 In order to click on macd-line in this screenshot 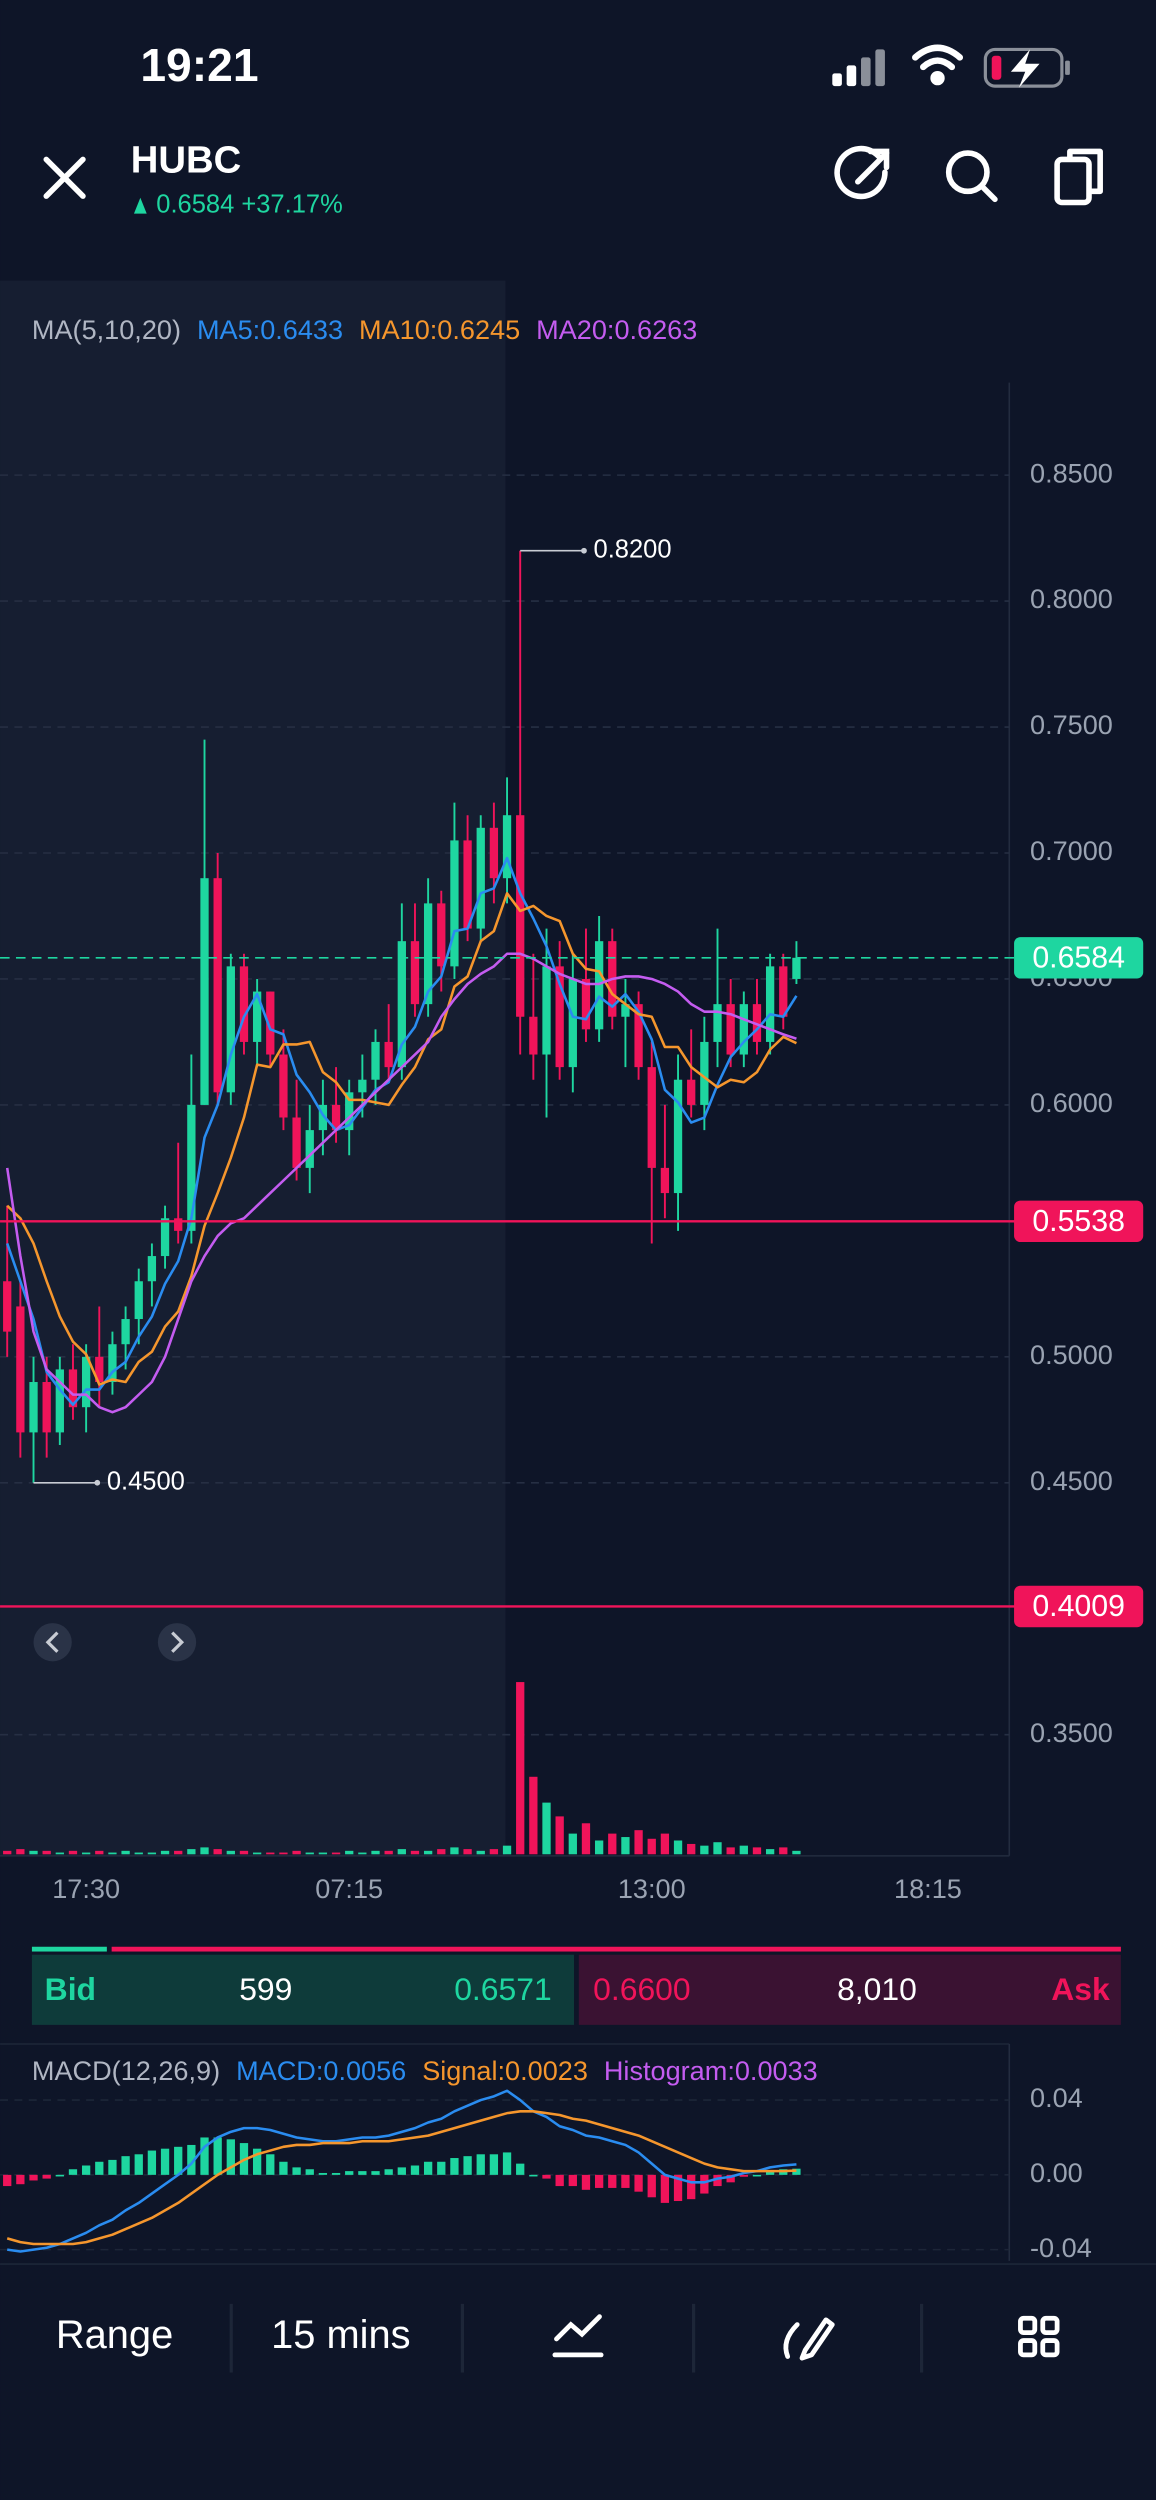, I will do `click(401, 2178)`.